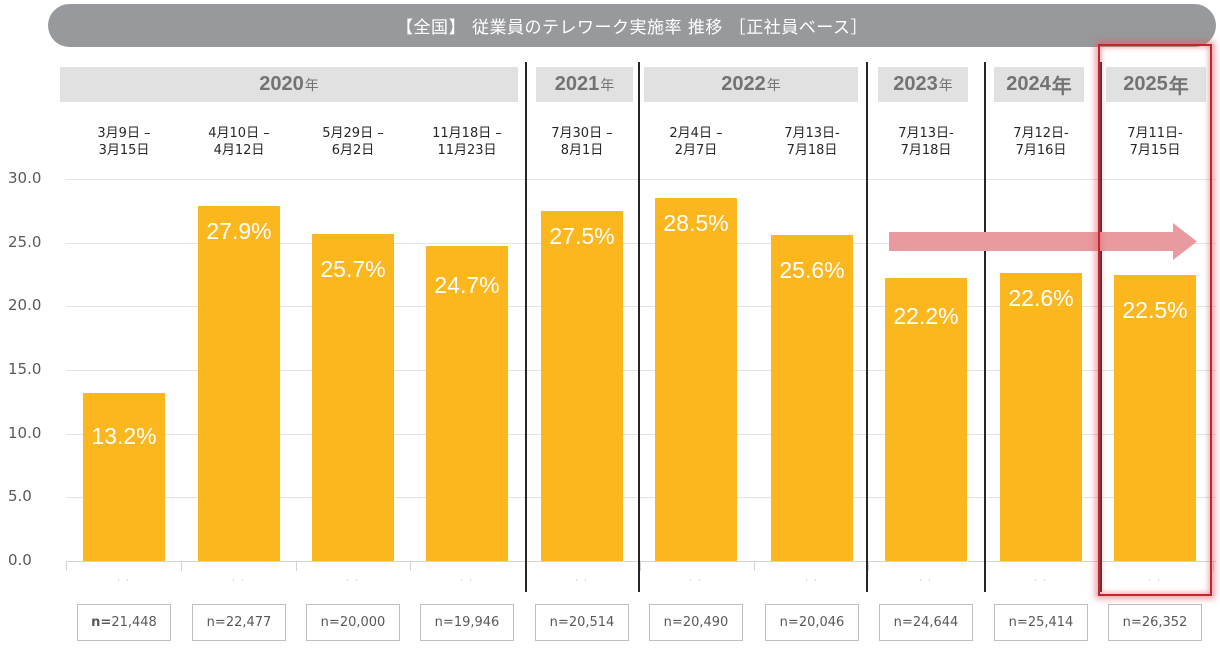  I want to click on x-category-label: 11月18日 – 11月23日, so click(467, 142).